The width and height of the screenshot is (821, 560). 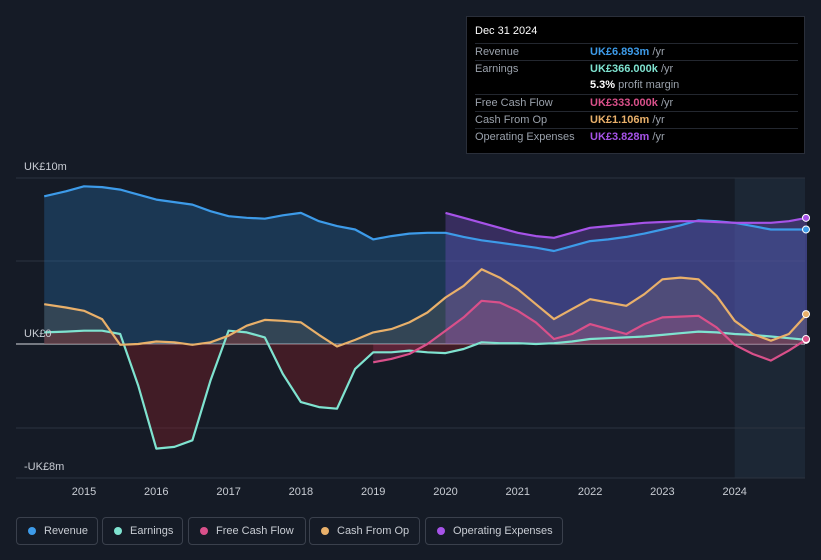 What do you see at coordinates (620, 52) in the screenshot?
I see `tooltip-value-text: UK£6.893m` at bounding box center [620, 52].